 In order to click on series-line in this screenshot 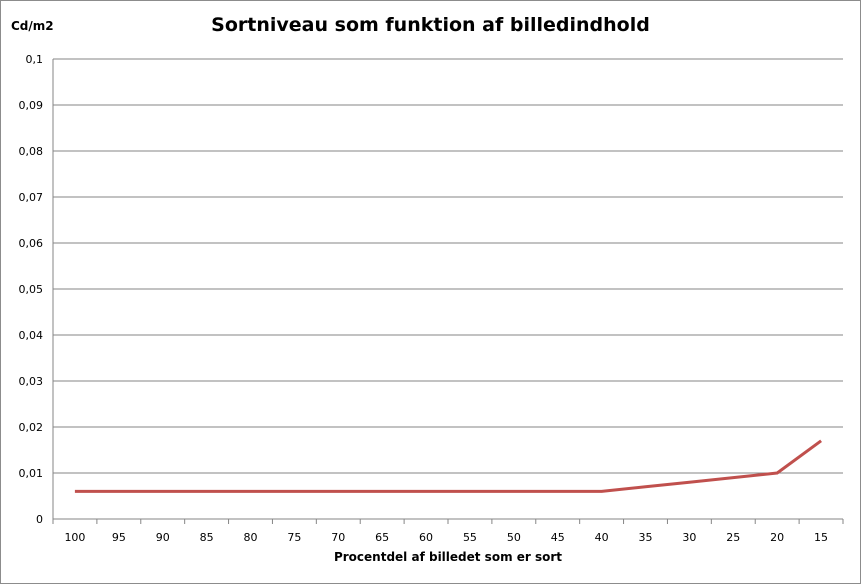, I will do `click(448, 466)`.